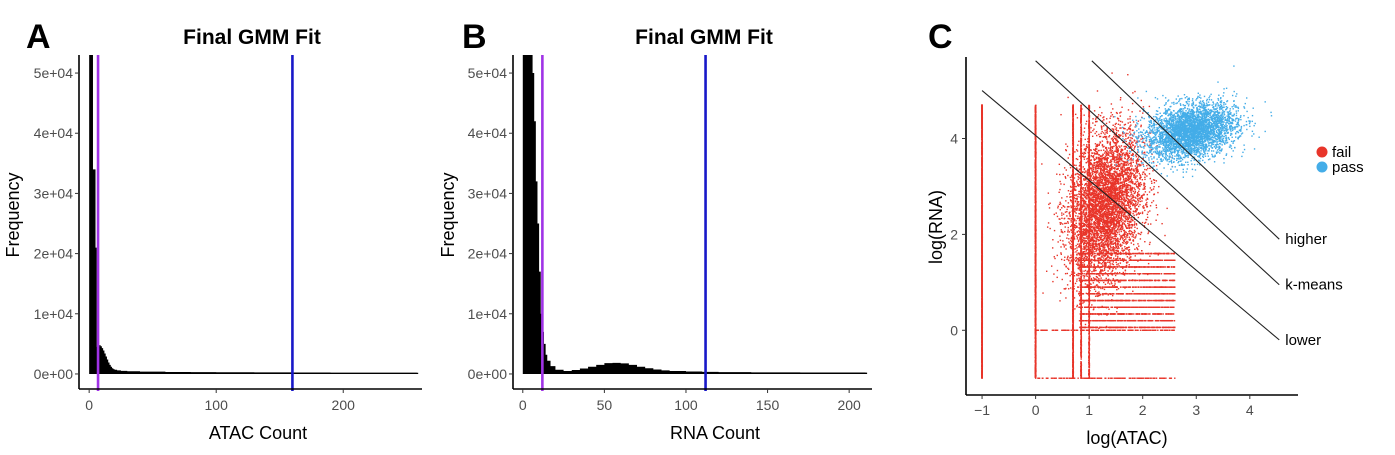 Image resolution: width=1395 pixels, height=455 pixels. Describe the element at coordinates (89, 405) in the screenshot. I see `x-tick-label: 0` at that location.